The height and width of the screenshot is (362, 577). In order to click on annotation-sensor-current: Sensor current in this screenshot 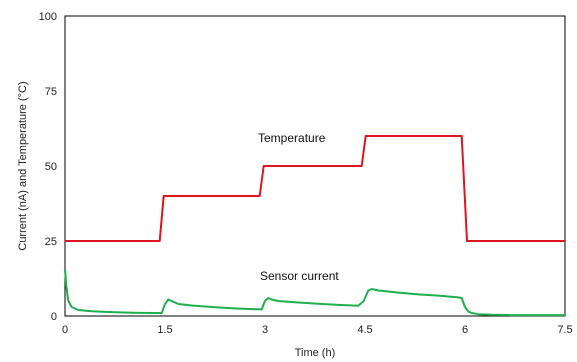, I will do `click(299, 276)`.